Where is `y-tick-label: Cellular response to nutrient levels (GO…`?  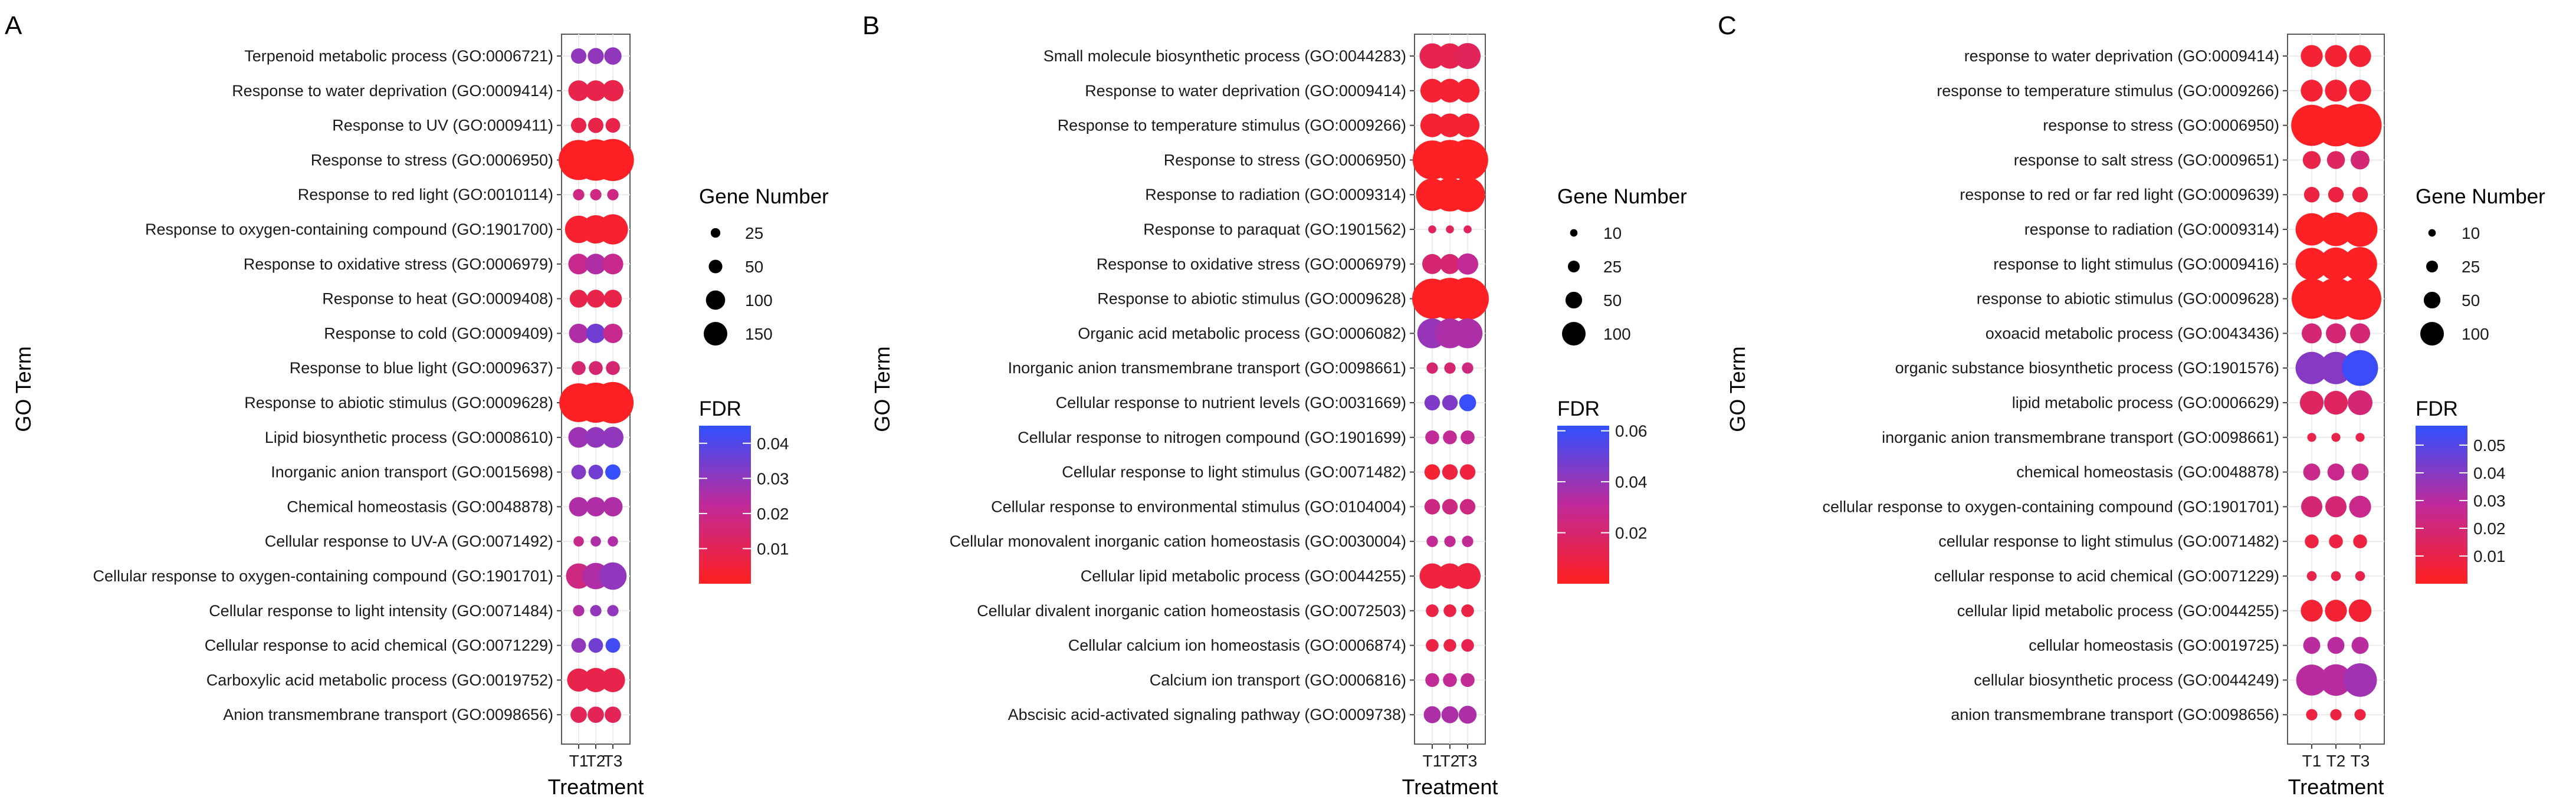
y-tick-label: Cellular response to nutrient levels (GO… is located at coordinates (1231, 403).